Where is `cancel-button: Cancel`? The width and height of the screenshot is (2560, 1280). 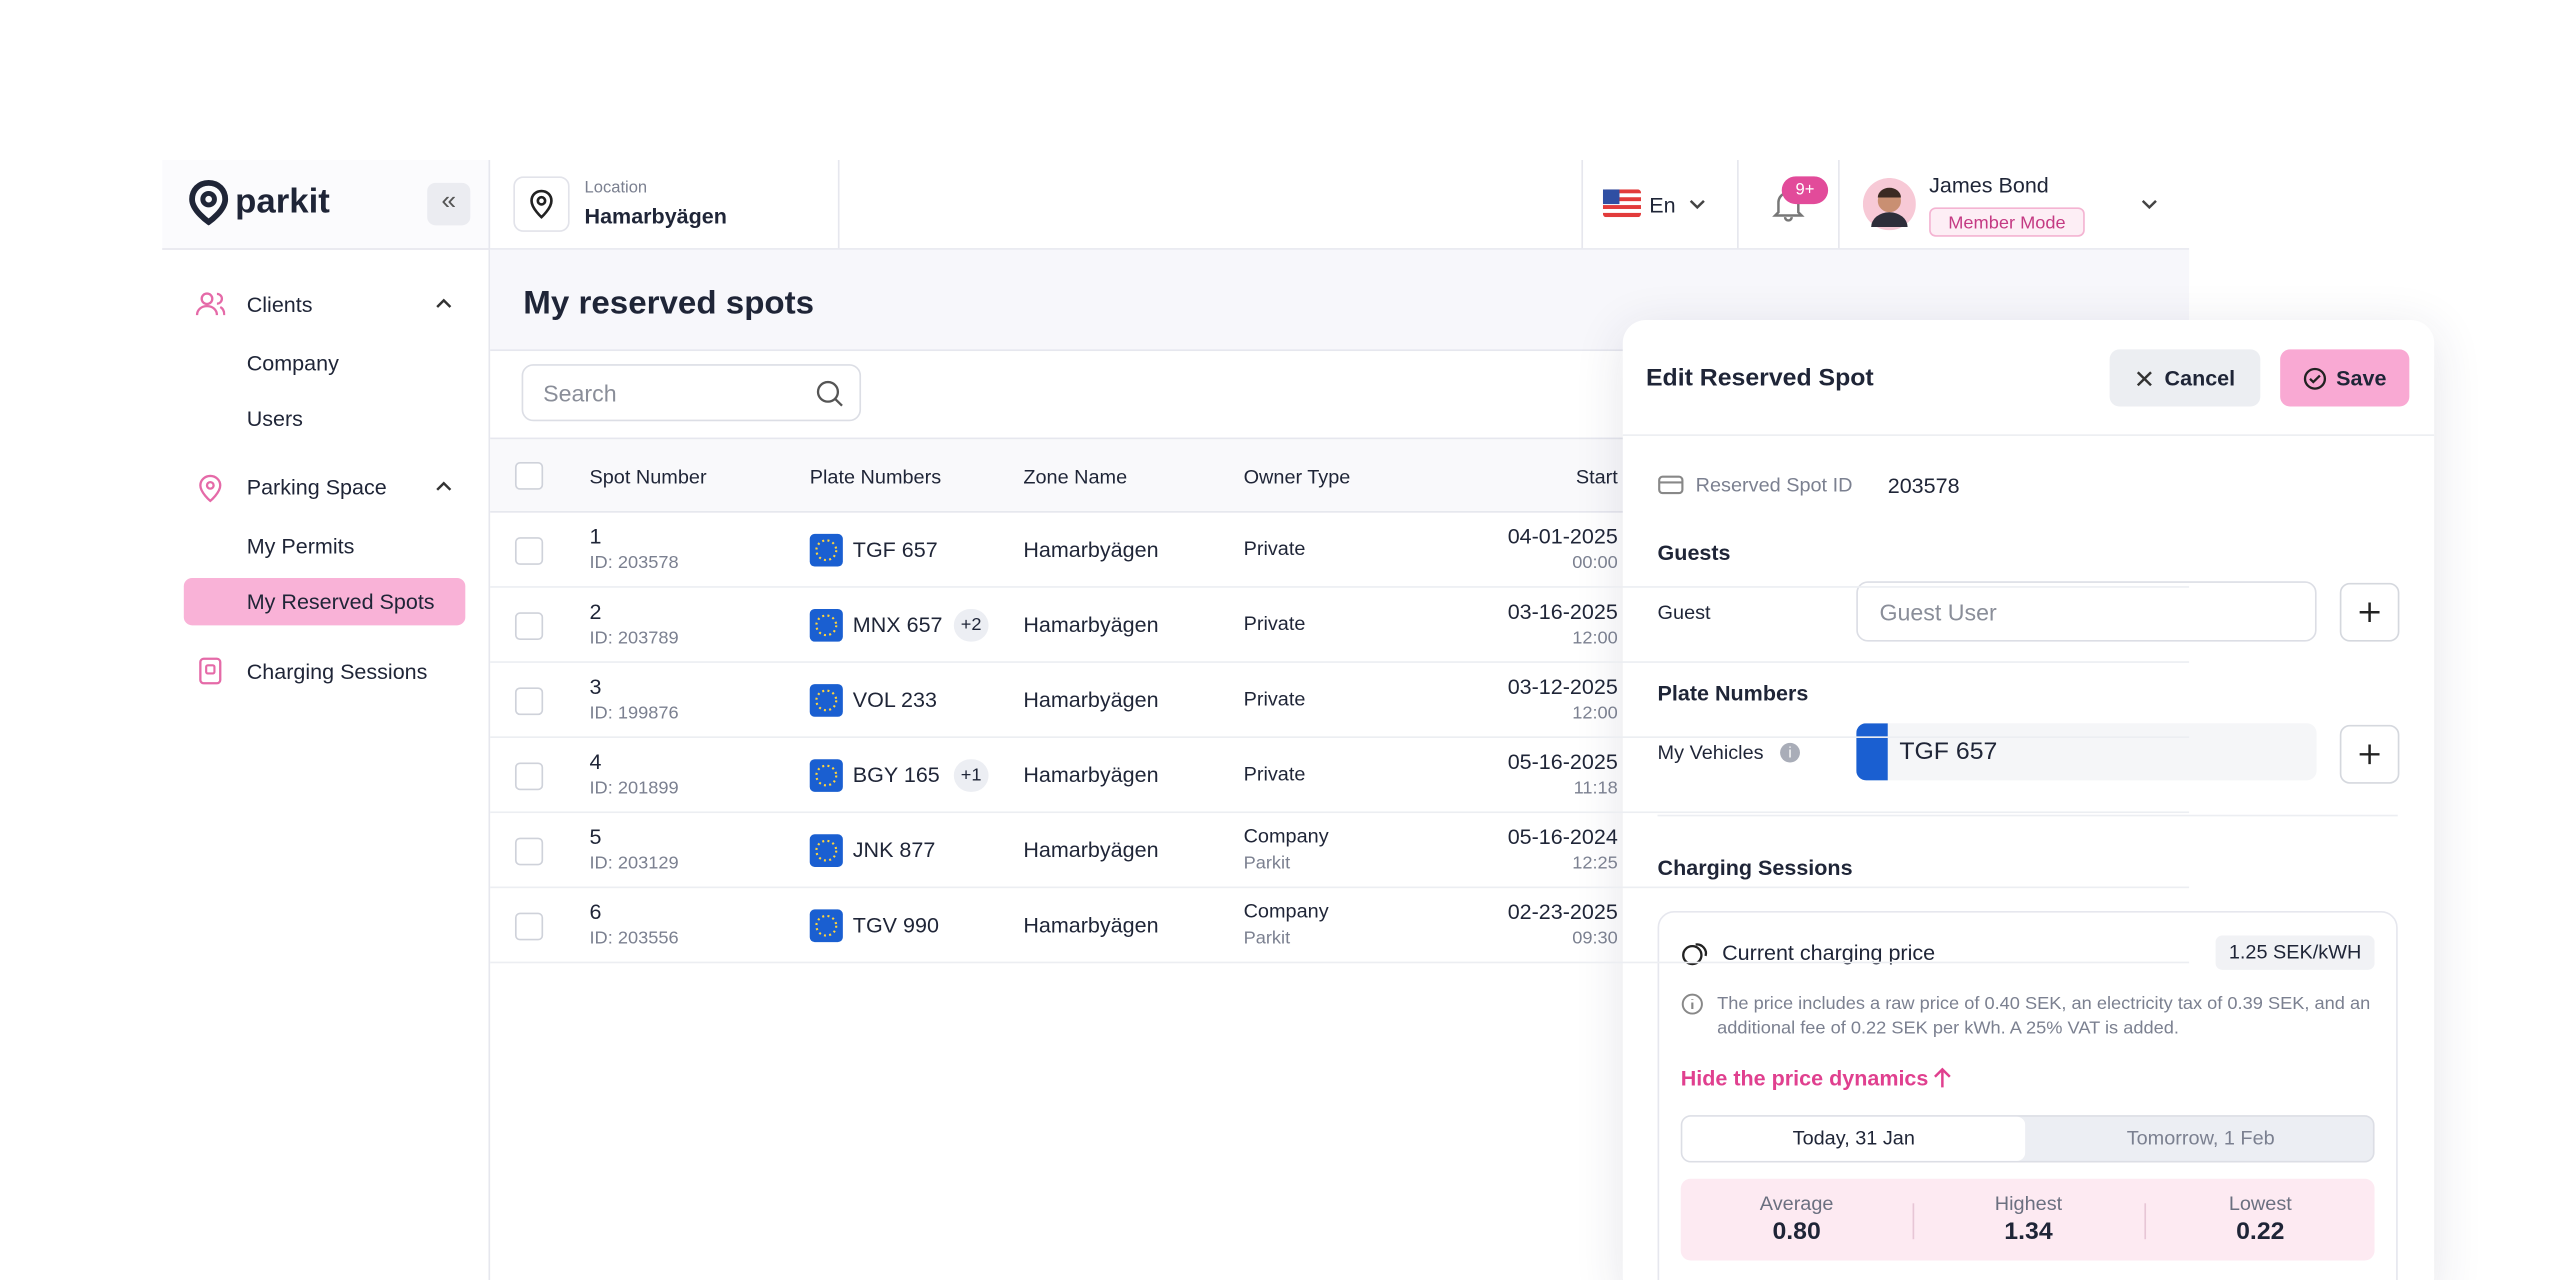
cancel-button: Cancel is located at coordinates (2185, 378).